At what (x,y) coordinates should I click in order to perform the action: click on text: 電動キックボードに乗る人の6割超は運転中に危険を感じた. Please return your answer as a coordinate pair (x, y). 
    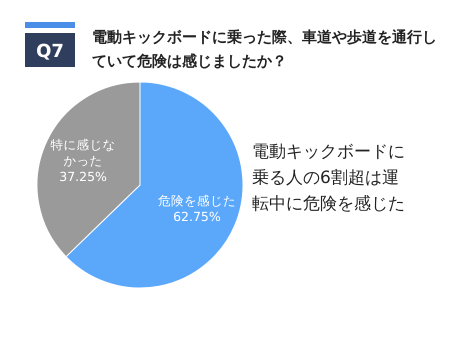
    Looking at the image, I should click on (328, 178).